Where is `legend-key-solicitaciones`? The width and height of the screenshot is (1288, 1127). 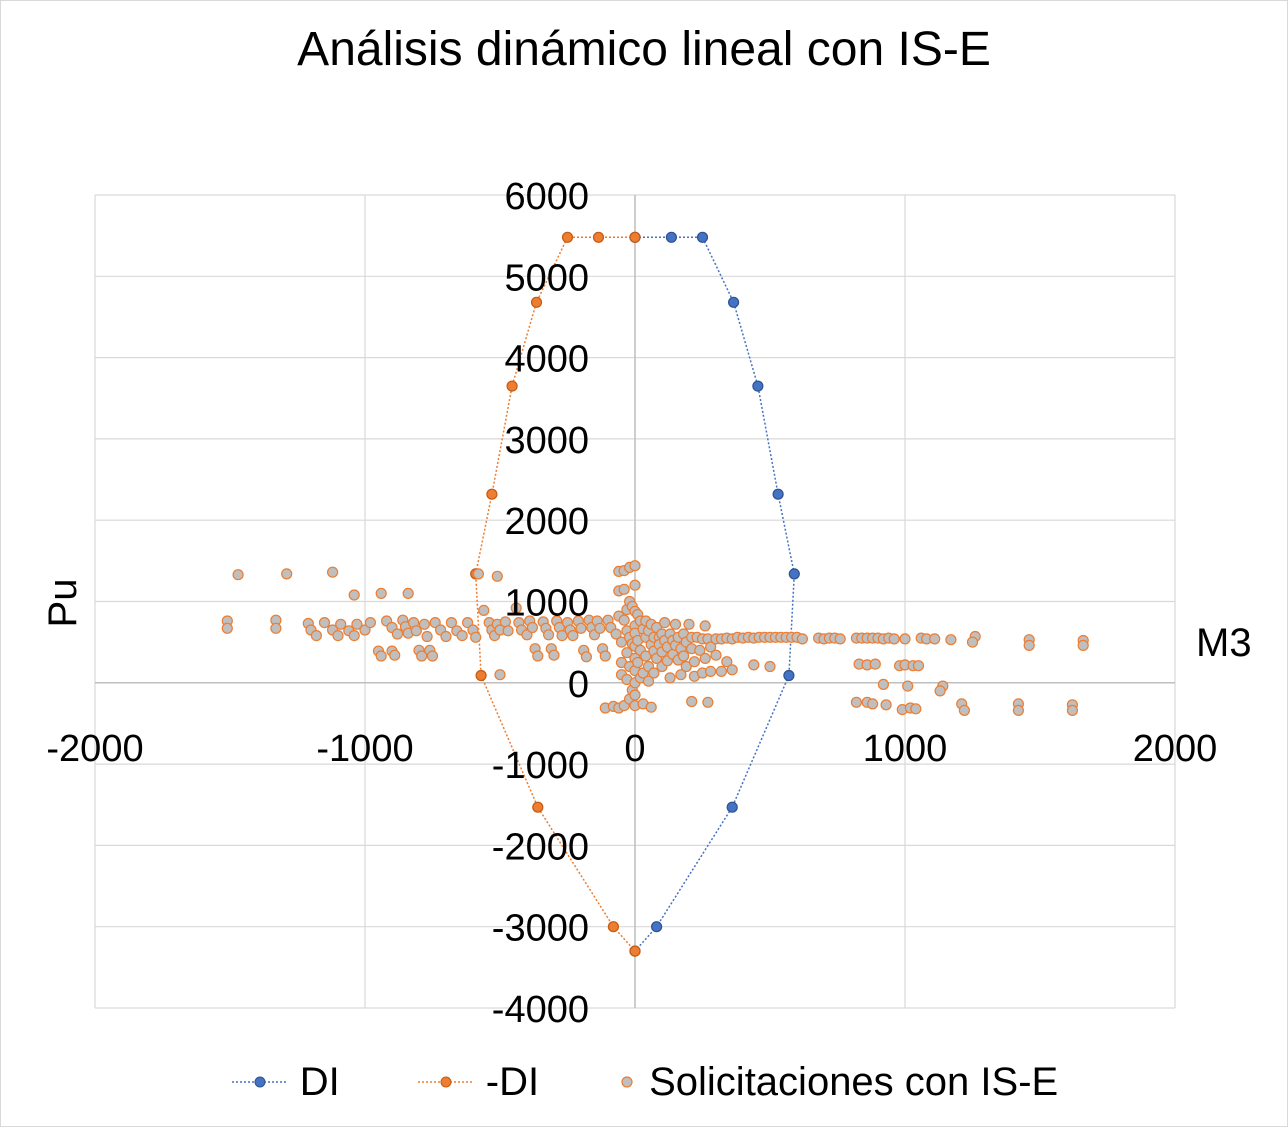 legend-key-solicitaciones is located at coordinates (627, 1082).